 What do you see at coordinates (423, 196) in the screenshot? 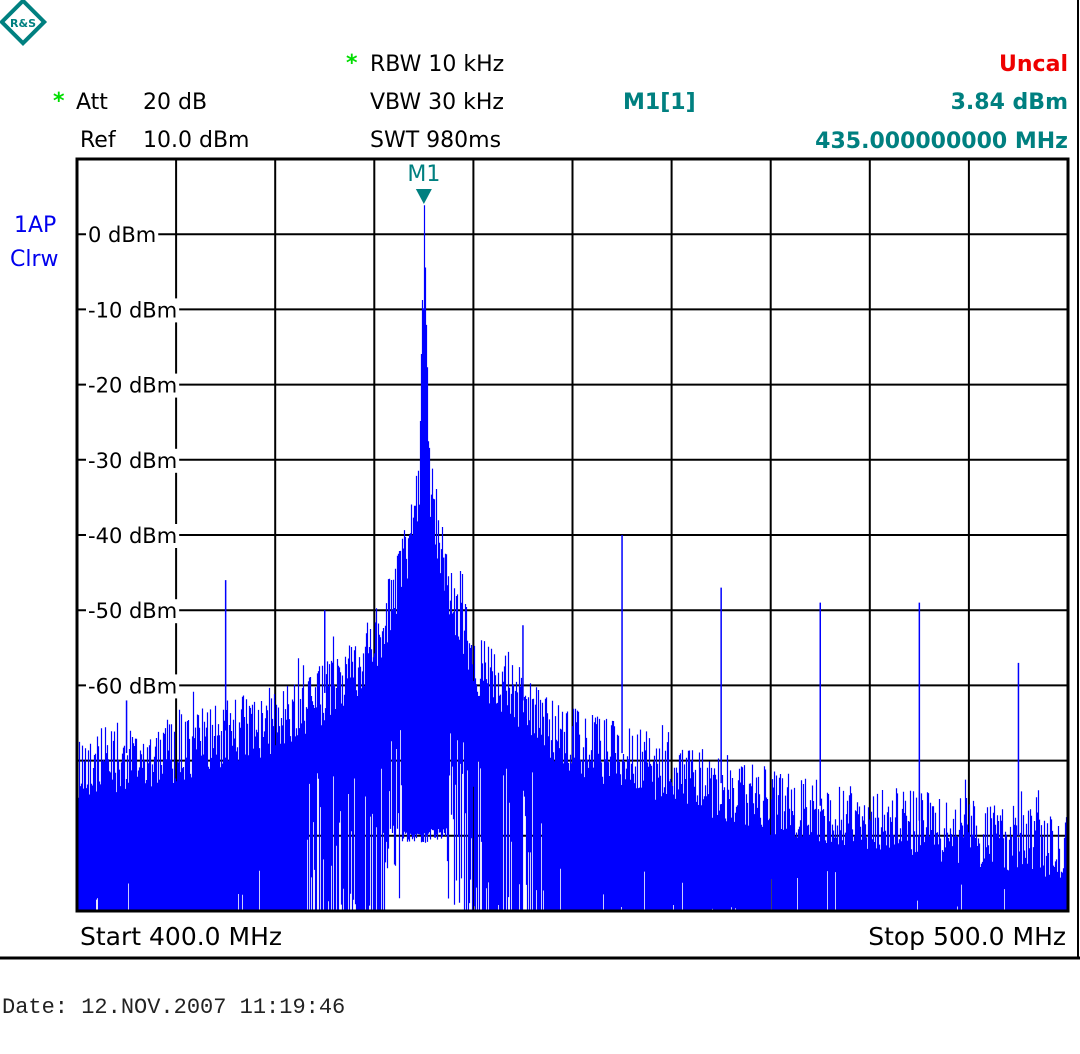
I see `marker-triangle-icon` at bounding box center [423, 196].